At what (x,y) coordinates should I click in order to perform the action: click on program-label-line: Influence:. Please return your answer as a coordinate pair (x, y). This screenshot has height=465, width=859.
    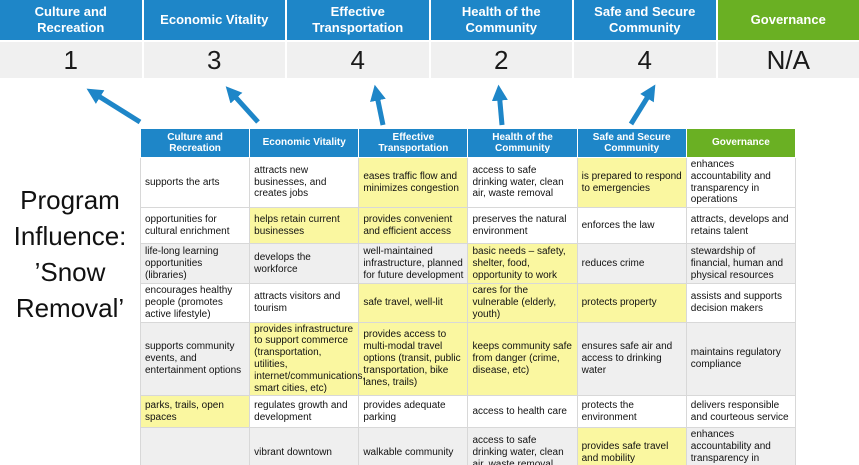
    Looking at the image, I should click on (70, 236).